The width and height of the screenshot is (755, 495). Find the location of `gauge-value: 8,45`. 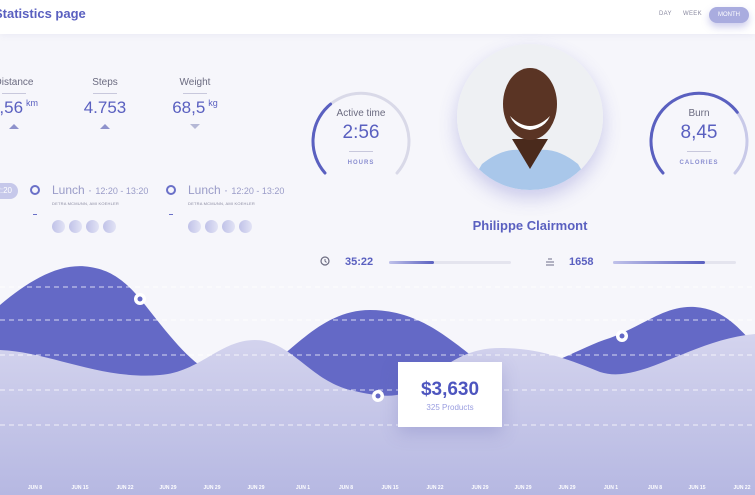

gauge-value: 8,45 is located at coordinates (699, 132).